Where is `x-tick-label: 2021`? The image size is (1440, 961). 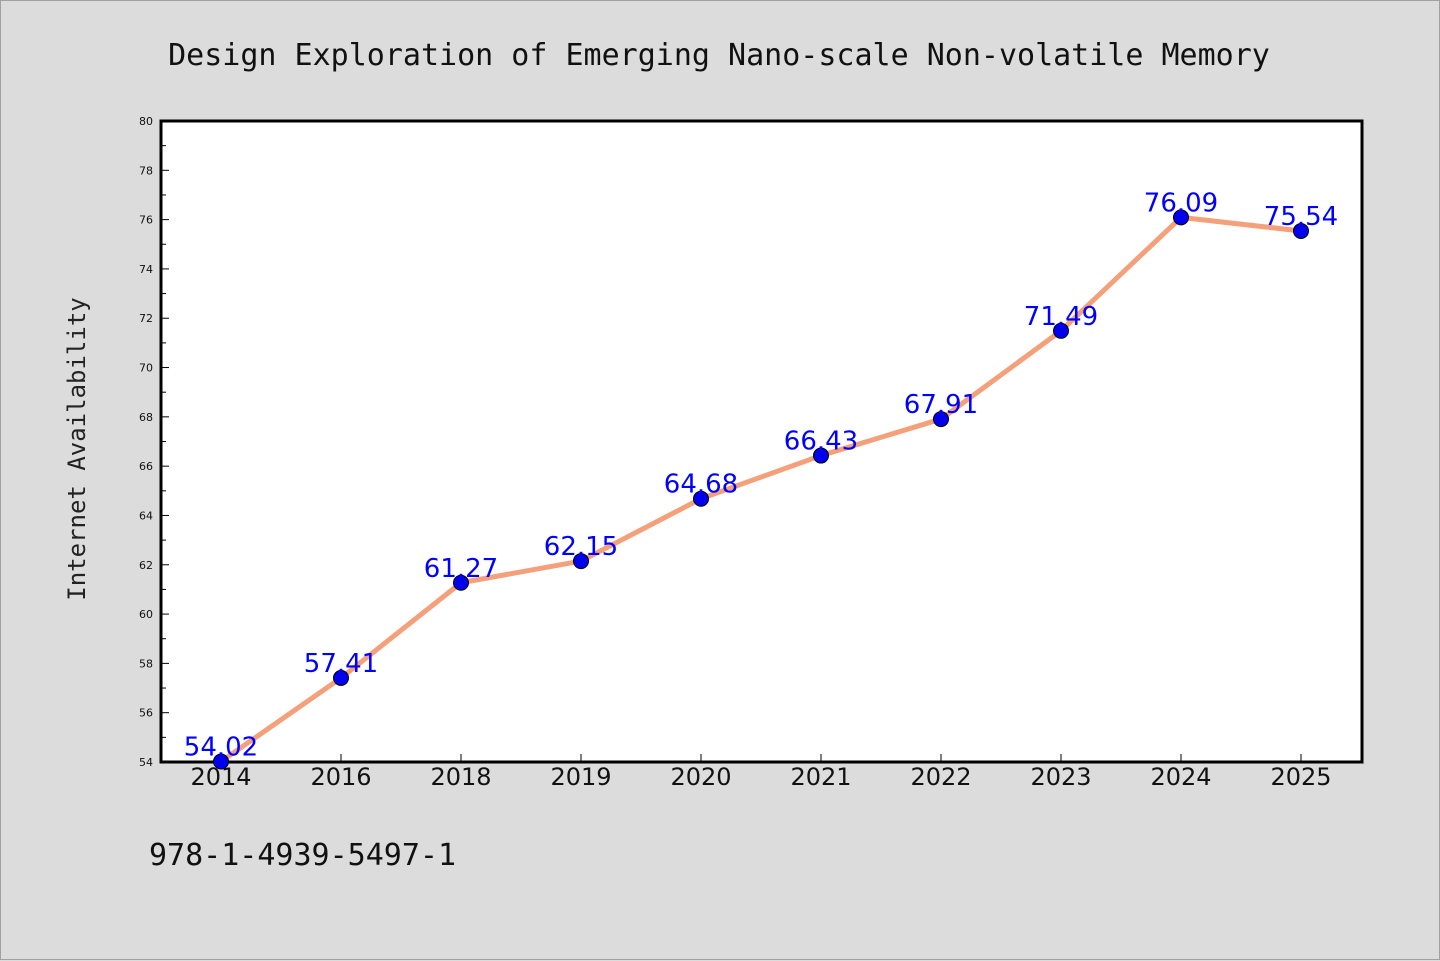 x-tick-label: 2021 is located at coordinates (820, 777).